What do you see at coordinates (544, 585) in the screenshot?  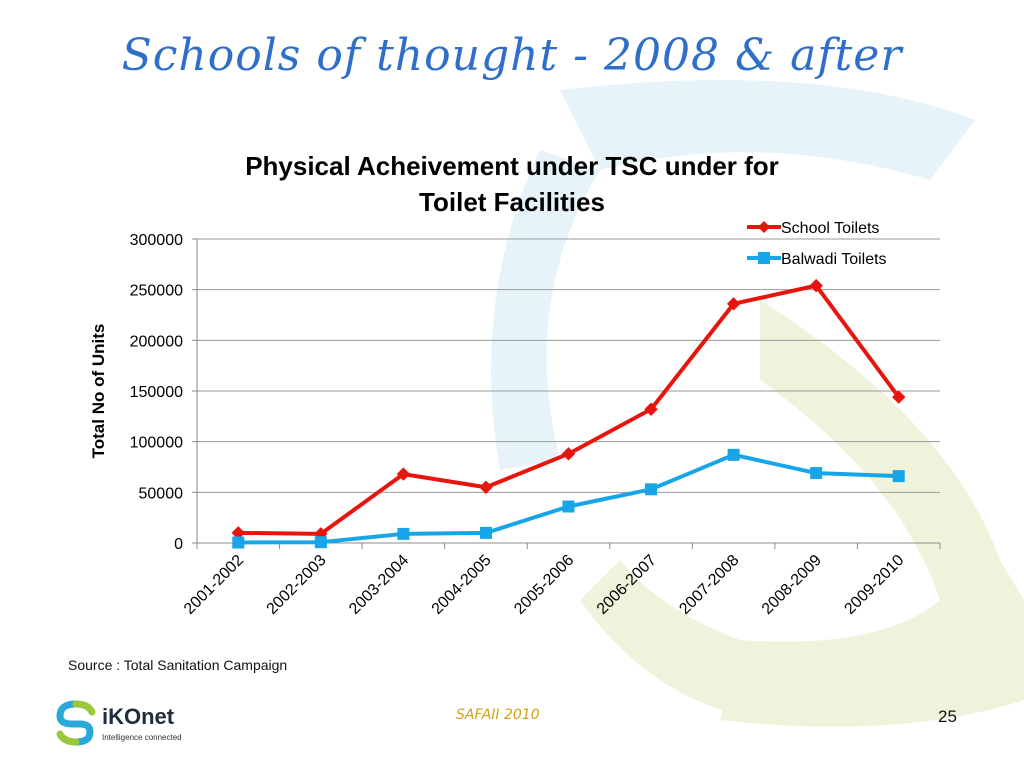 I see `x-tick-label: 2005-2006` at bounding box center [544, 585].